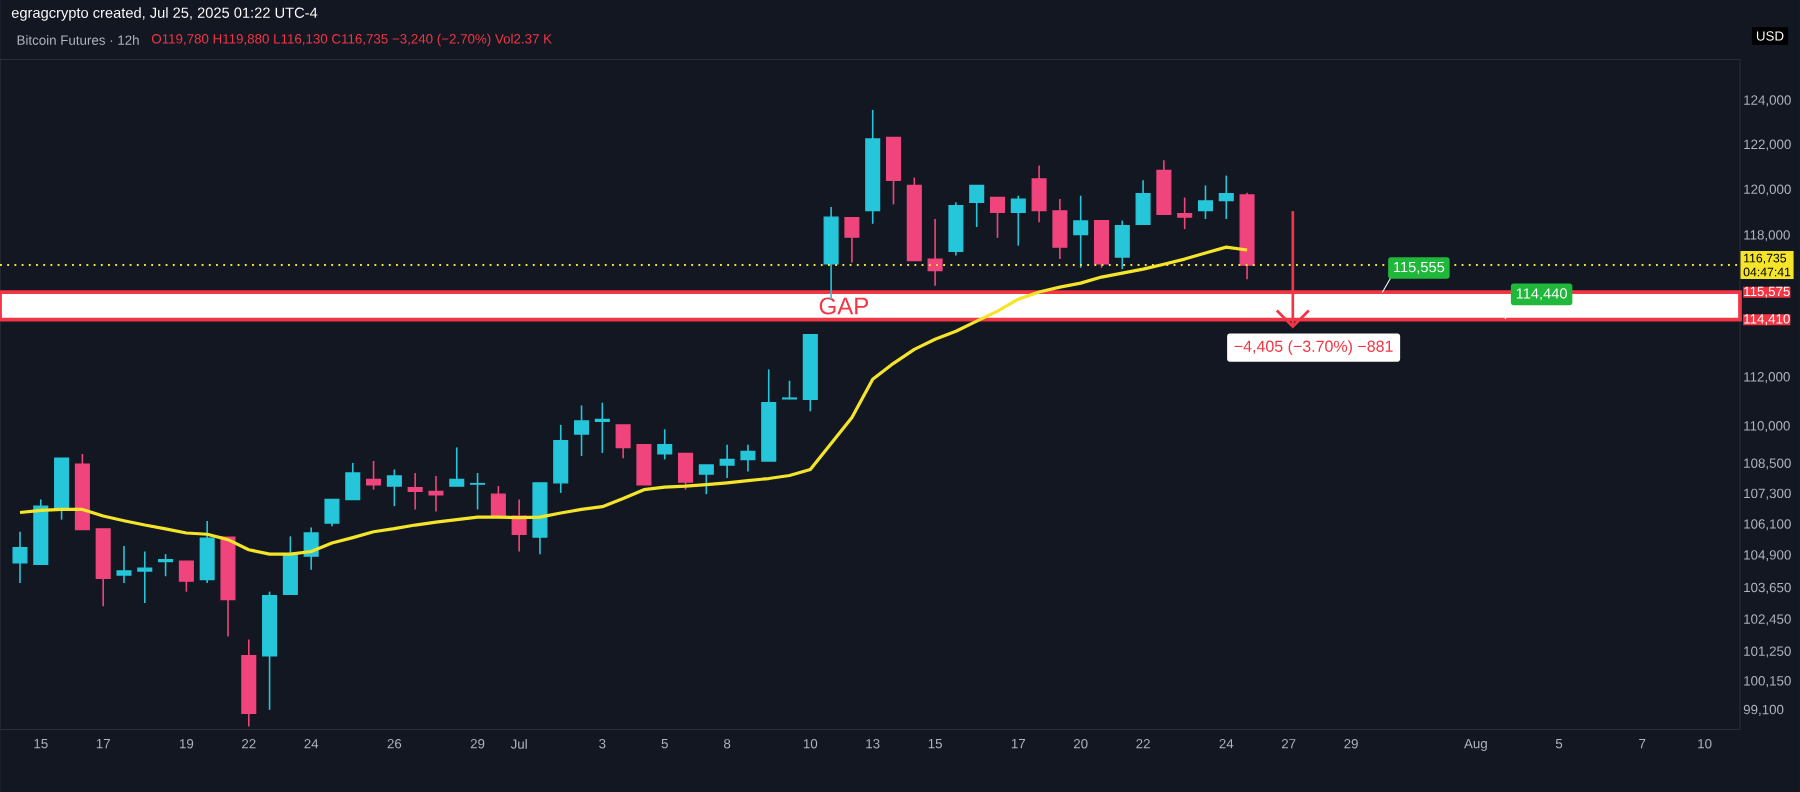 The width and height of the screenshot is (1800, 792). What do you see at coordinates (1313, 348) in the screenshot?
I see `annotation: −4,405 (−3.70%) −881` at bounding box center [1313, 348].